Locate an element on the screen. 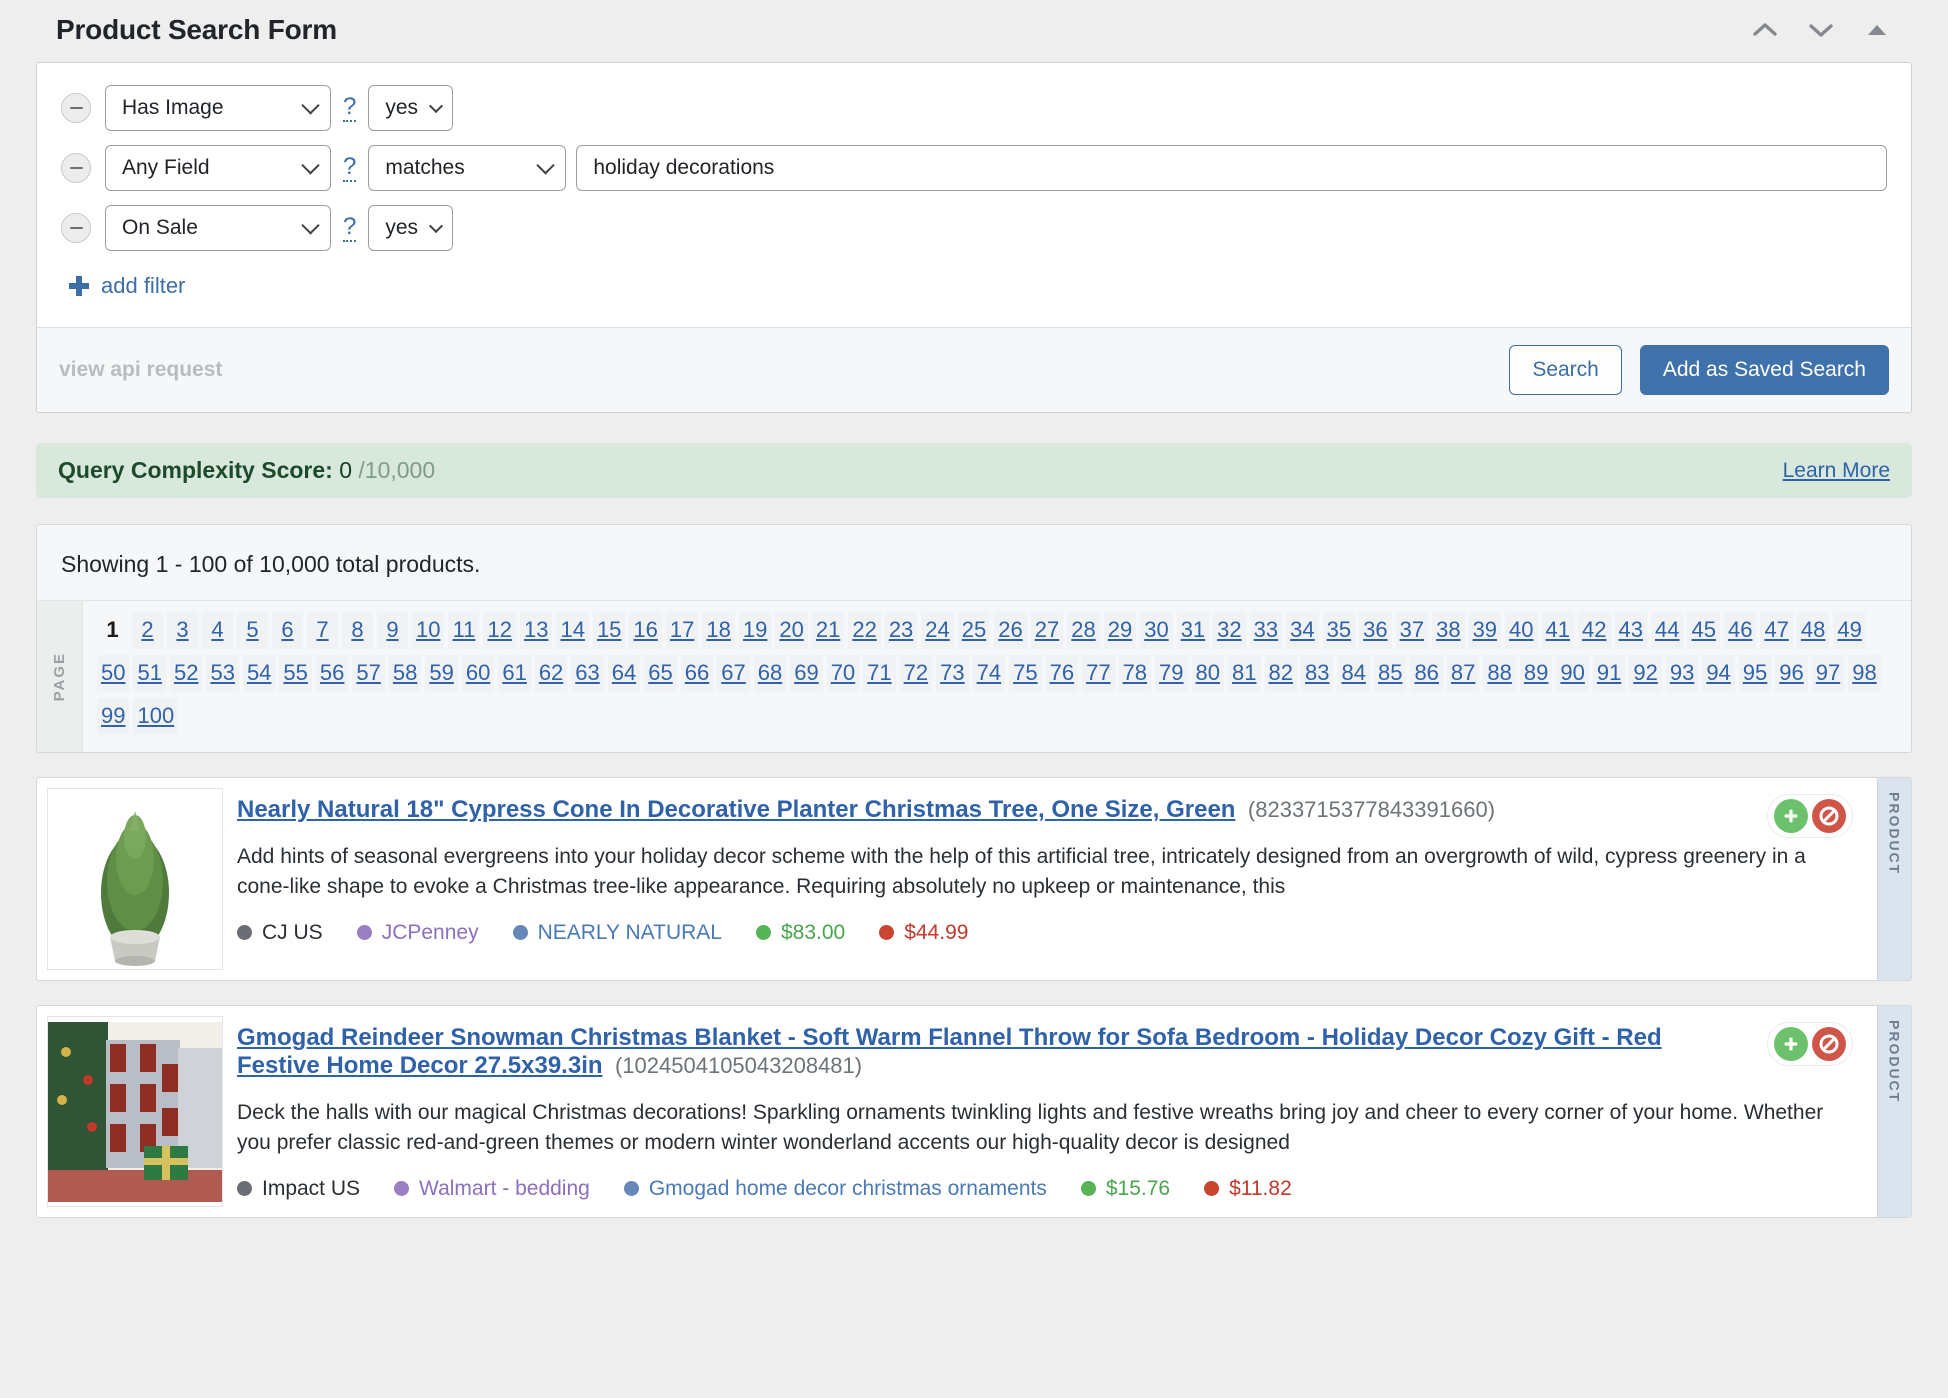  pagination-page-53: 53 is located at coordinates (222, 674).